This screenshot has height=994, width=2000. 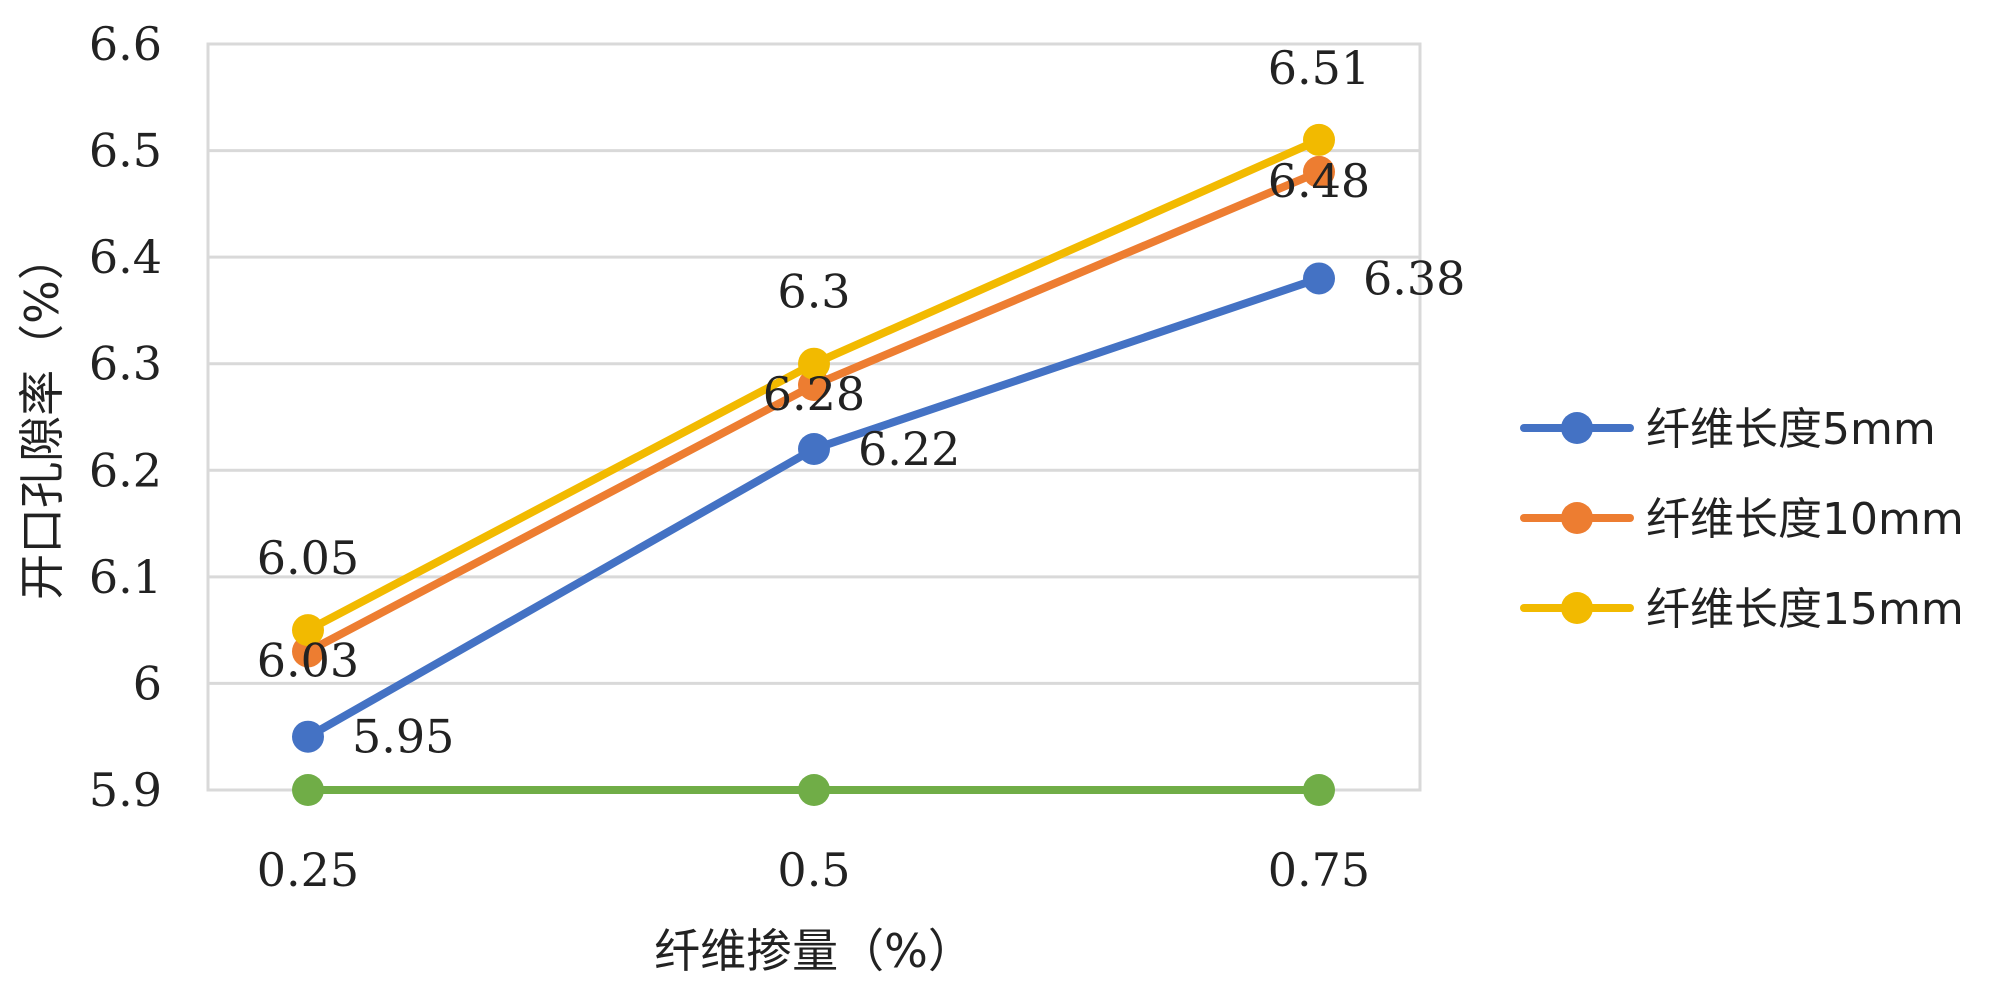 What do you see at coordinates (125, 790) in the screenshot?
I see `y-tick-label: 5.9` at bounding box center [125, 790].